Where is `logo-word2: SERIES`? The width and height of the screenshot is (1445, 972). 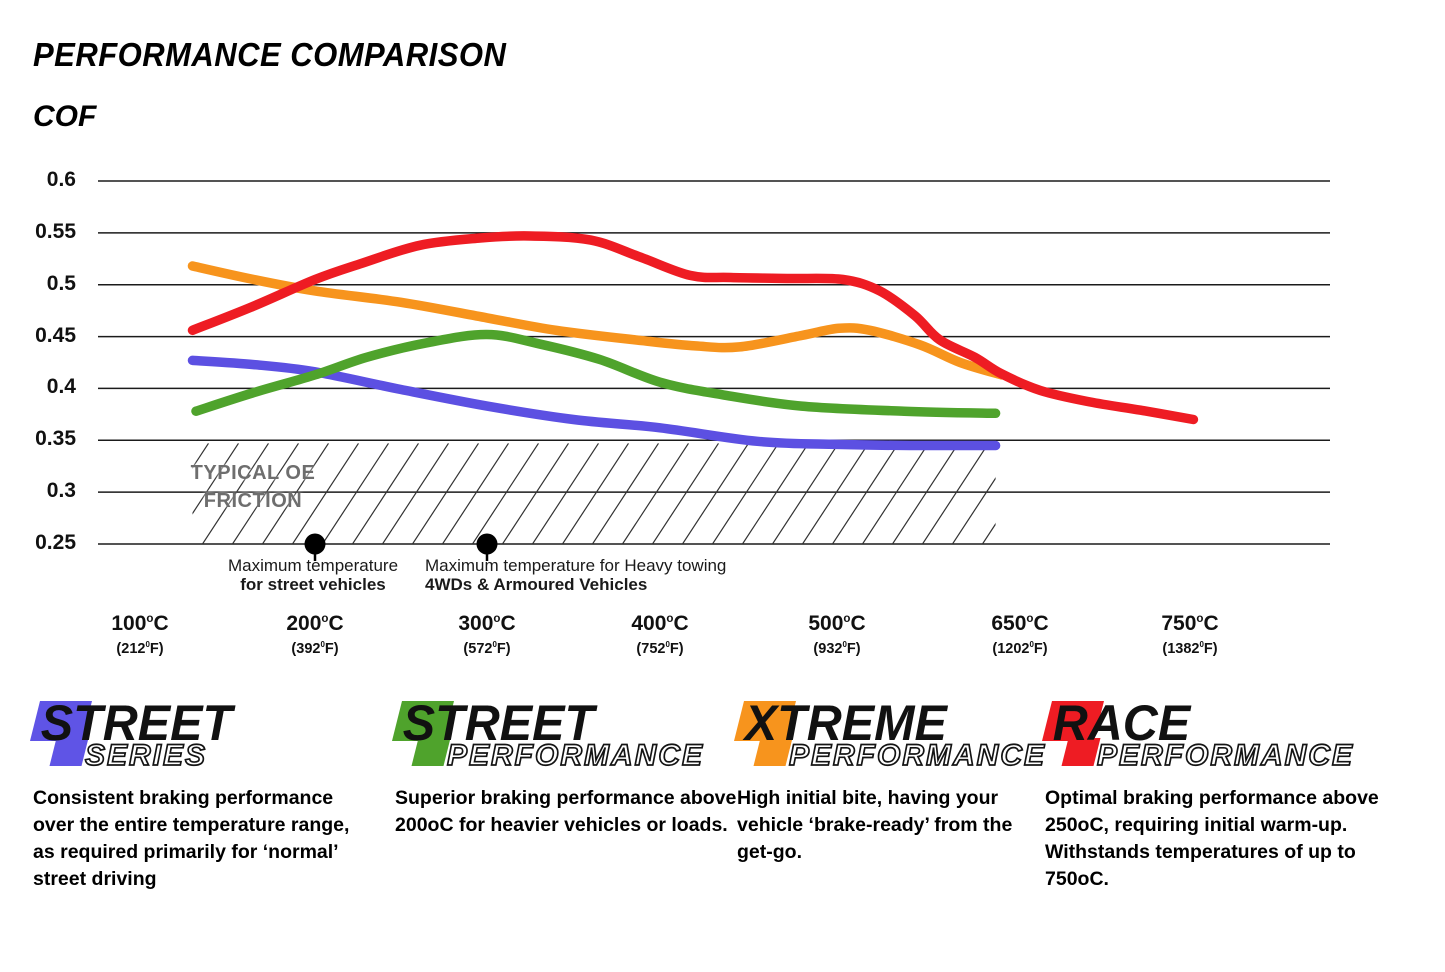 logo-word2: SERIES is located at coordinates (146, 755).